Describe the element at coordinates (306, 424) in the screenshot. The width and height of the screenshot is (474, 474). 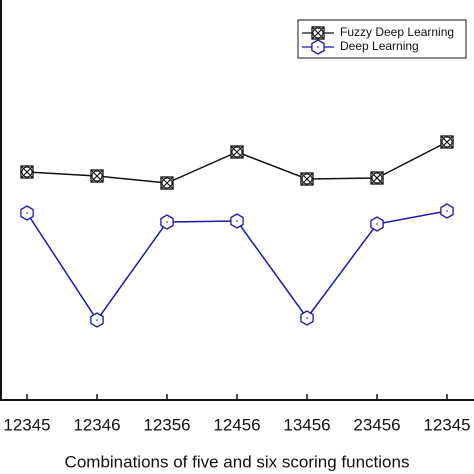
I see `x-tick-label: 13456` at that location.